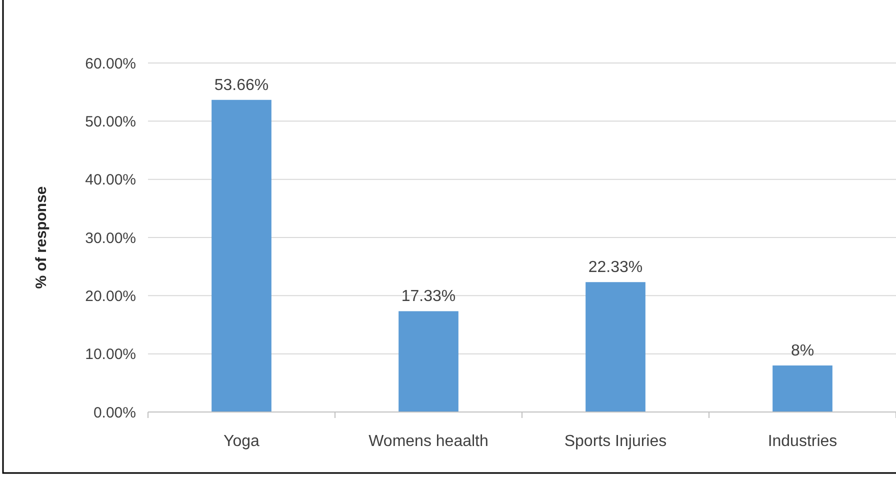  Describe the element at coordinates (110, 180) in the screenshot. I see `y-tick-label: 40.00%` at that location.